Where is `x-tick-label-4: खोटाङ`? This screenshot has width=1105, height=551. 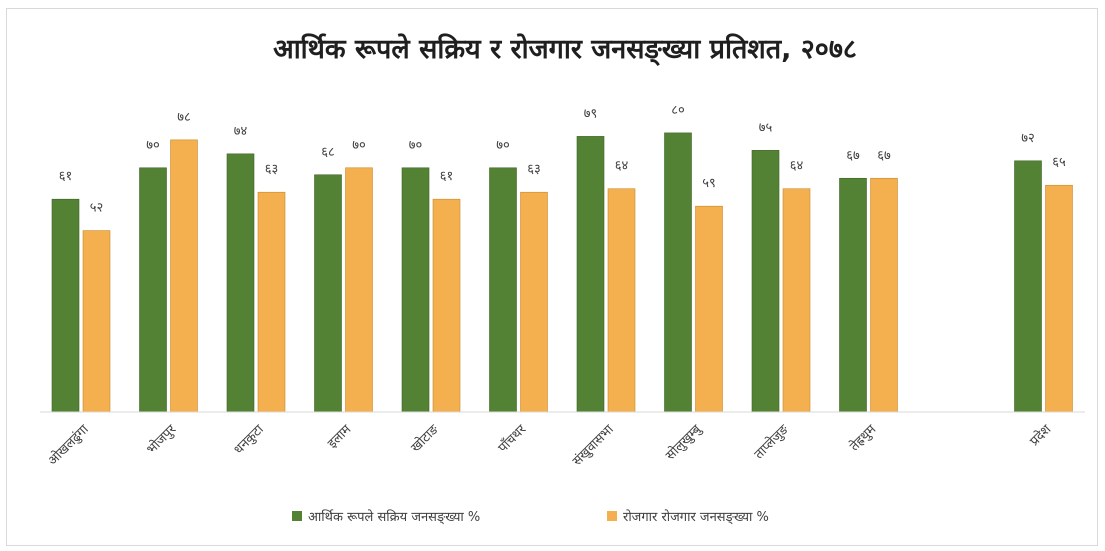
x-tick-label-4: खोटाङ is located at coordinates (425, 438).